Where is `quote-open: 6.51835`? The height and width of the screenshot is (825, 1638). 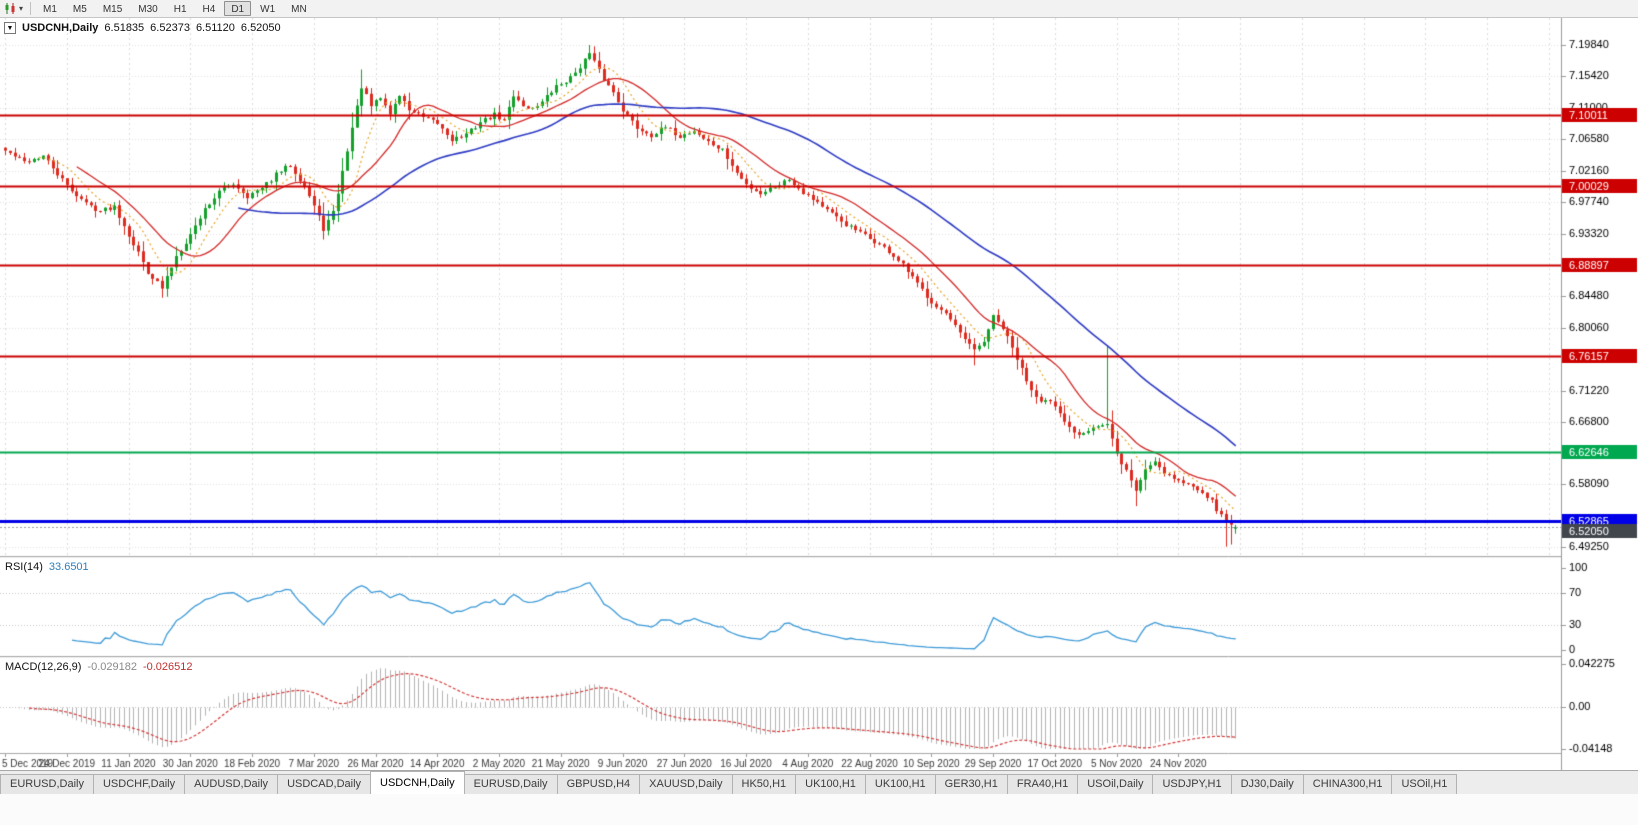 quote-open: 6.51835 is located at coordinates (124, 28).